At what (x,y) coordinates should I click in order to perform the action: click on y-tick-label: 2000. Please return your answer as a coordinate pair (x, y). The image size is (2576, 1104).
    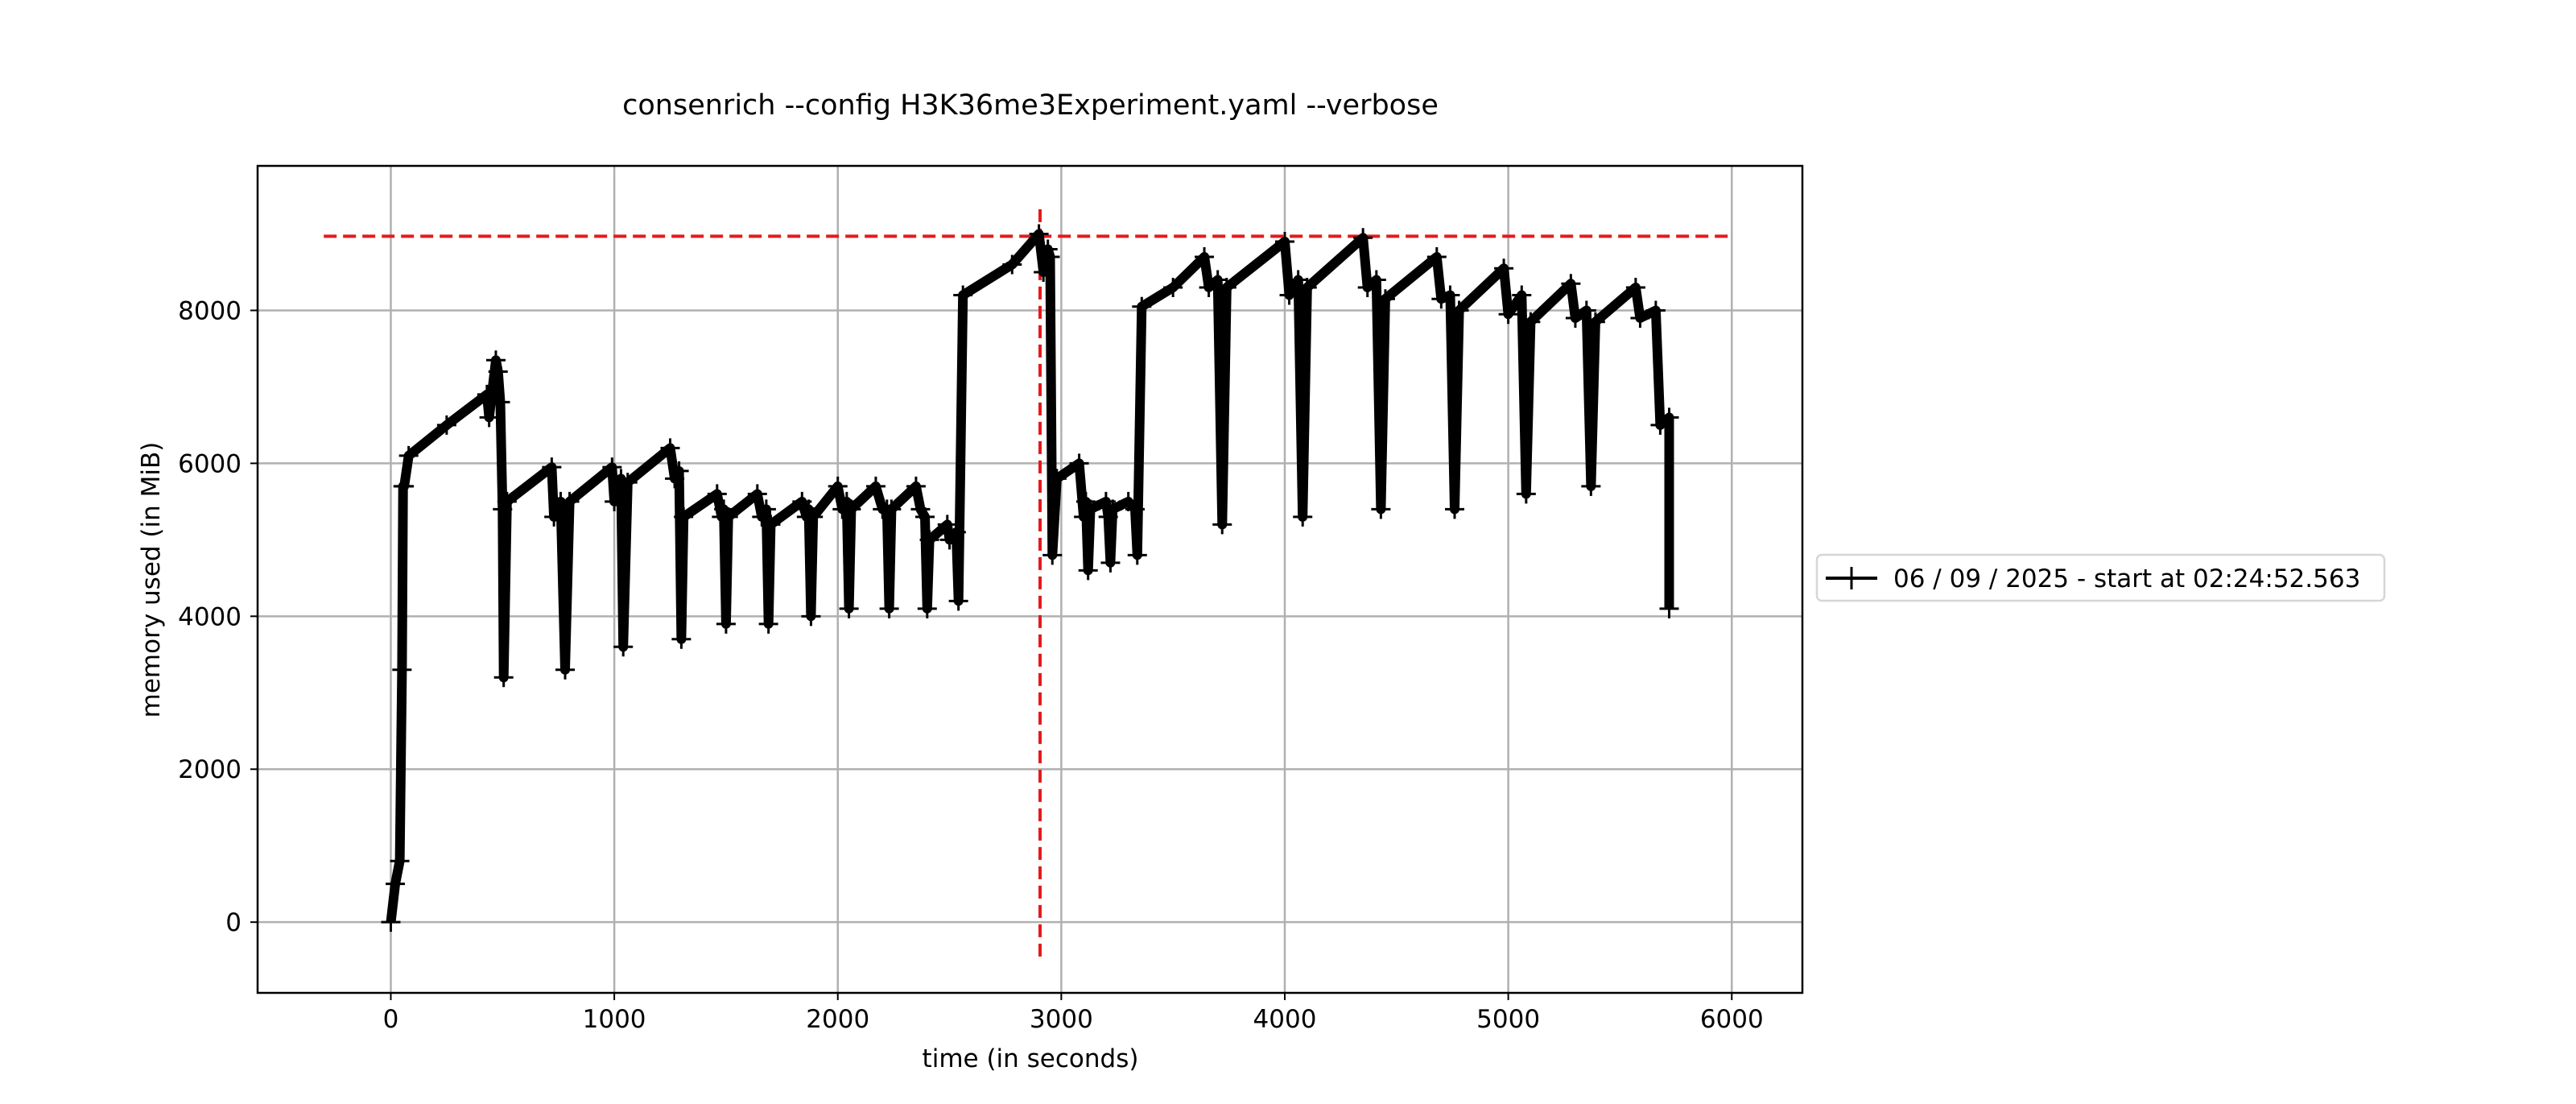
    Looking at the image, I should click on (210, 769).